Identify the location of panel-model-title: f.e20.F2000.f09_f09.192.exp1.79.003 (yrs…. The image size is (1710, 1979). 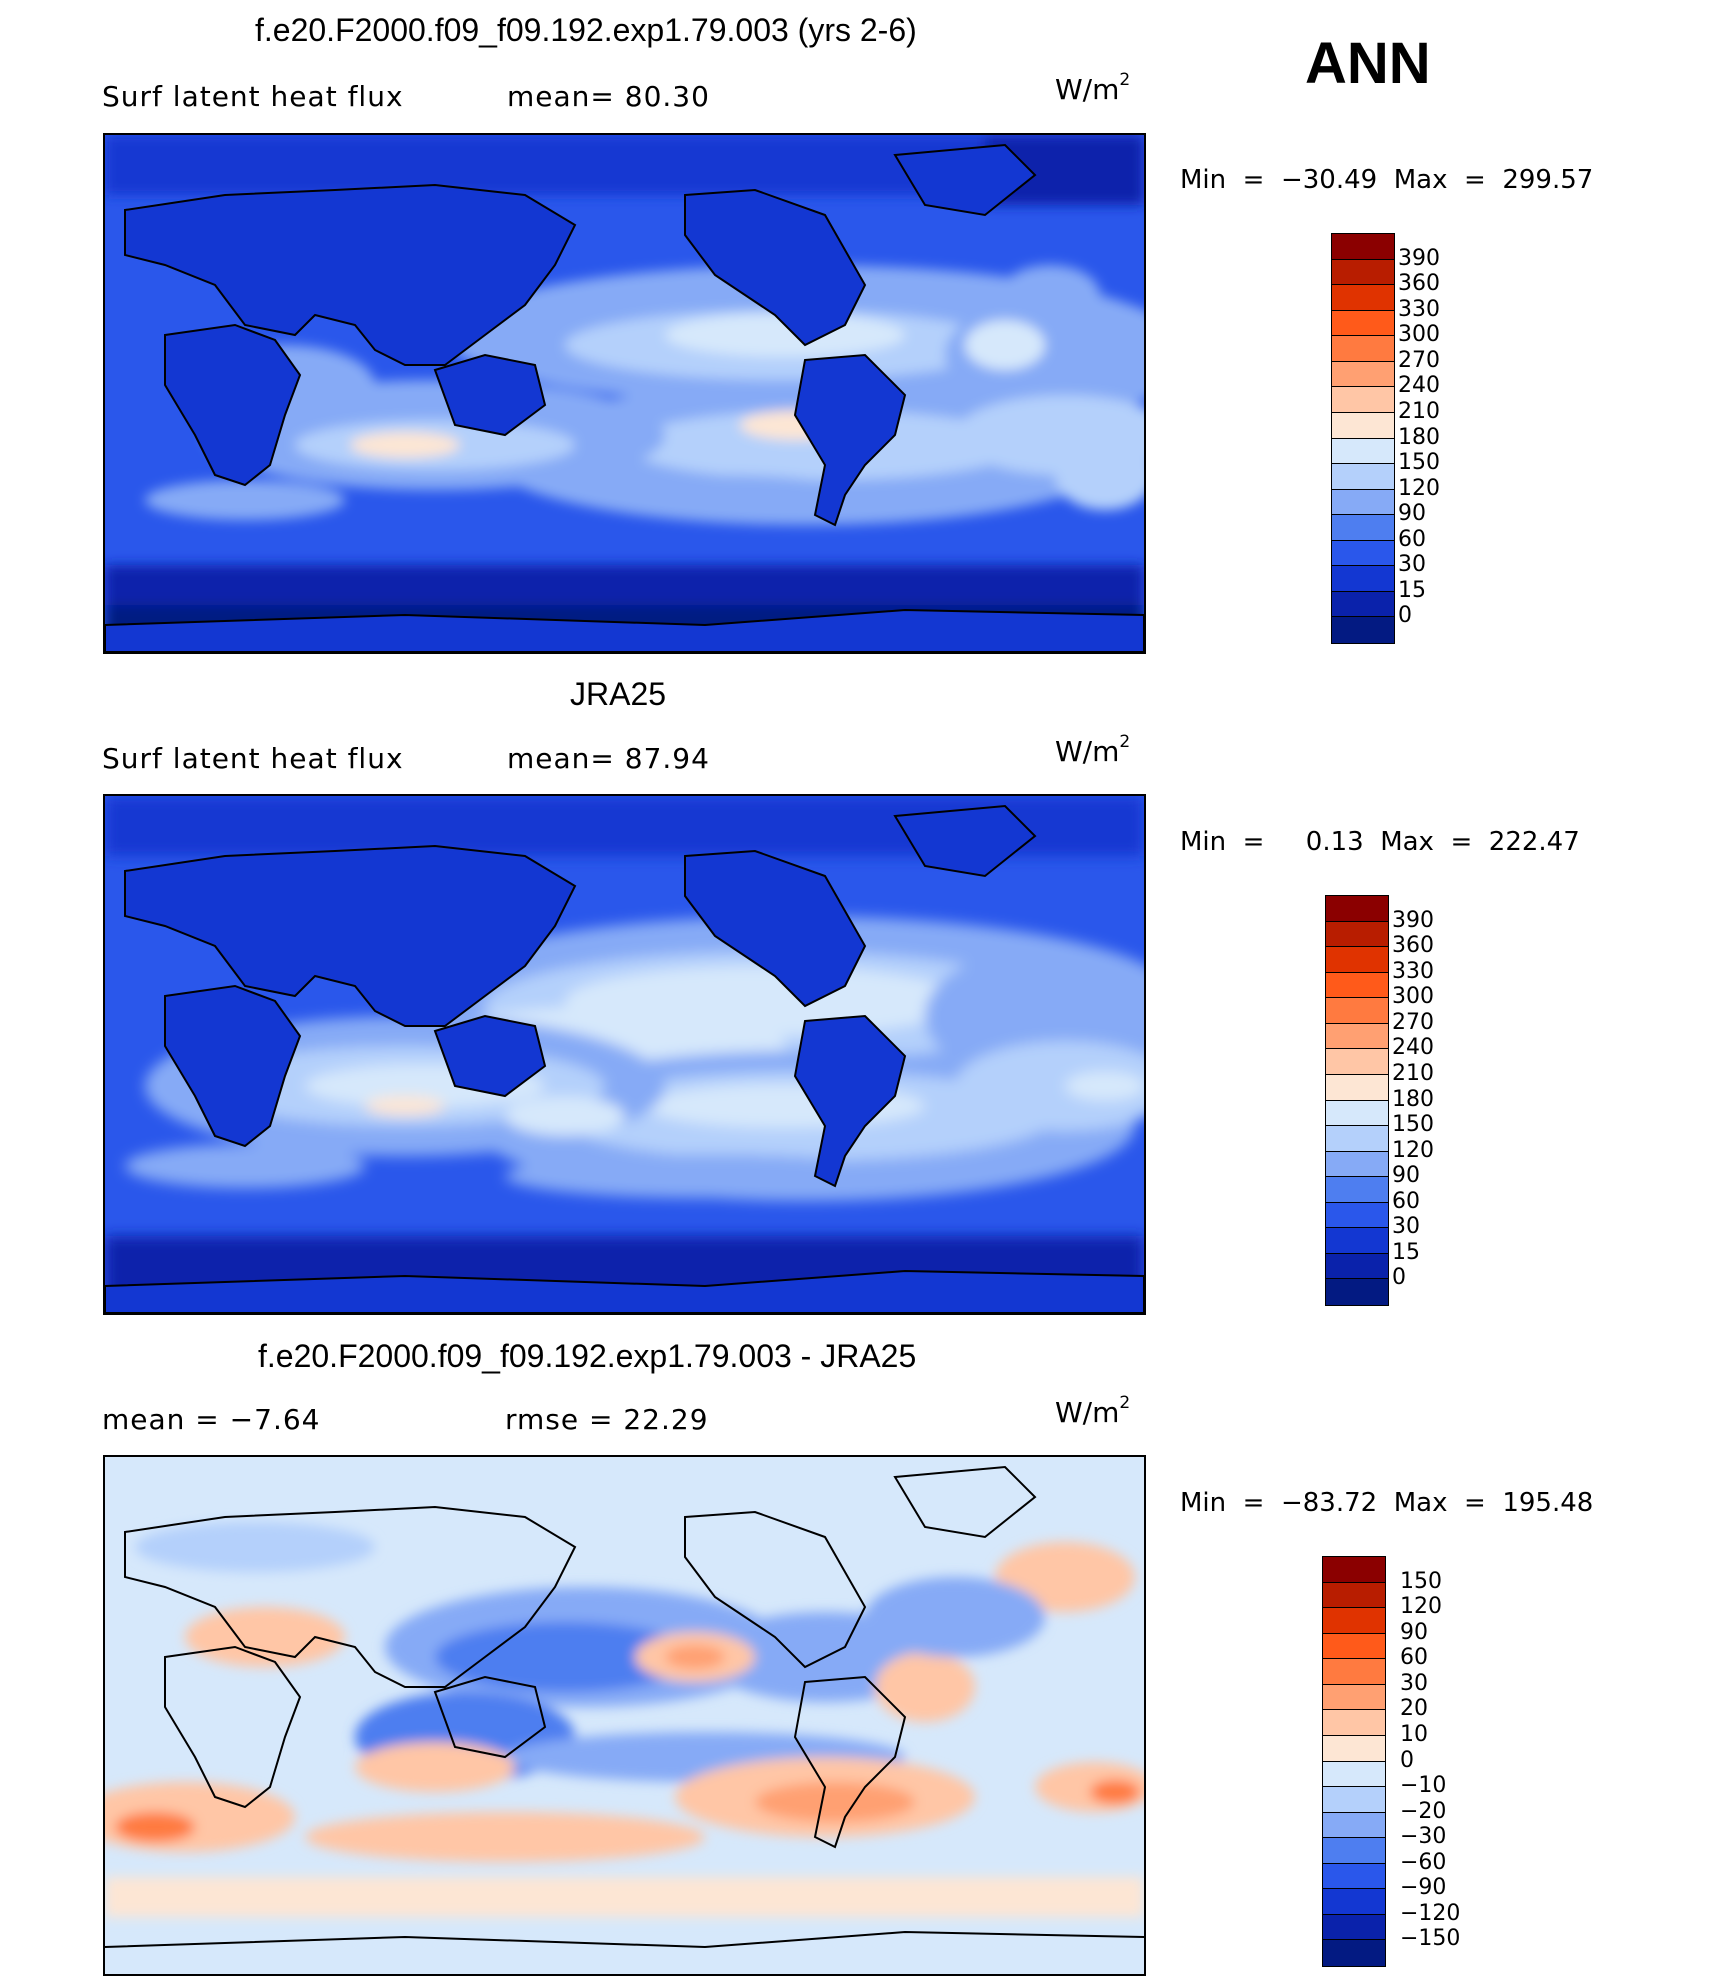
(586, 30).